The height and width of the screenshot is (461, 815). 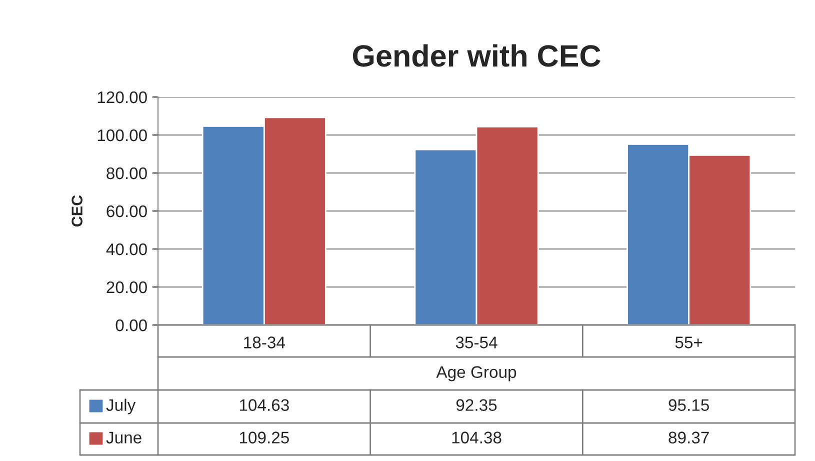 I want to click on x-axis-title: Age Group, so click(x=476, y=374).